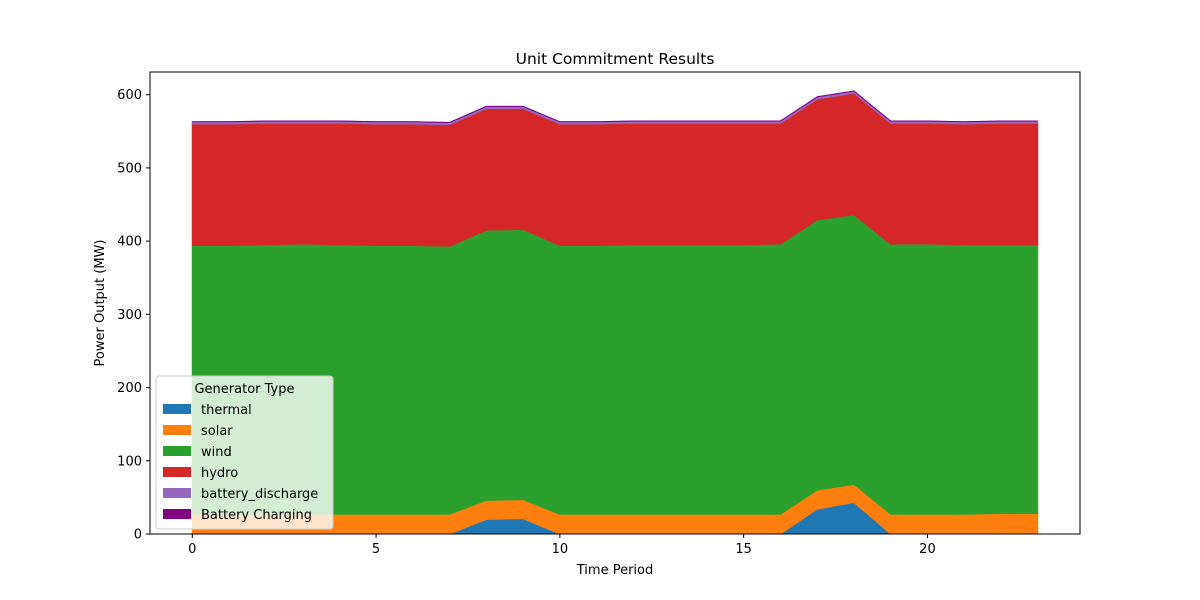 The height and width of the screenshot is (600, 1200). What do you see at coordinates (177, 430) in the screenshot?
I see `legend-swatch-solar` at bounding box center [177, 430].